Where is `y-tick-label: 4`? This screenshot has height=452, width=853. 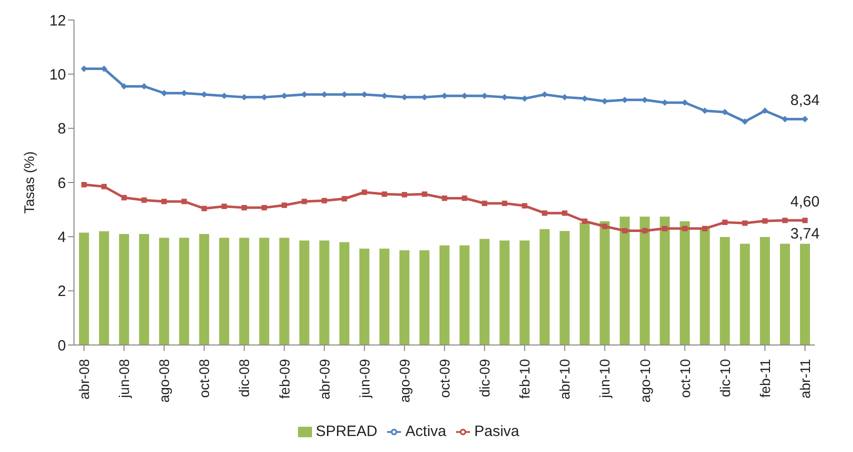 y-tick-label: 4 is located at coordinates (62, 237).